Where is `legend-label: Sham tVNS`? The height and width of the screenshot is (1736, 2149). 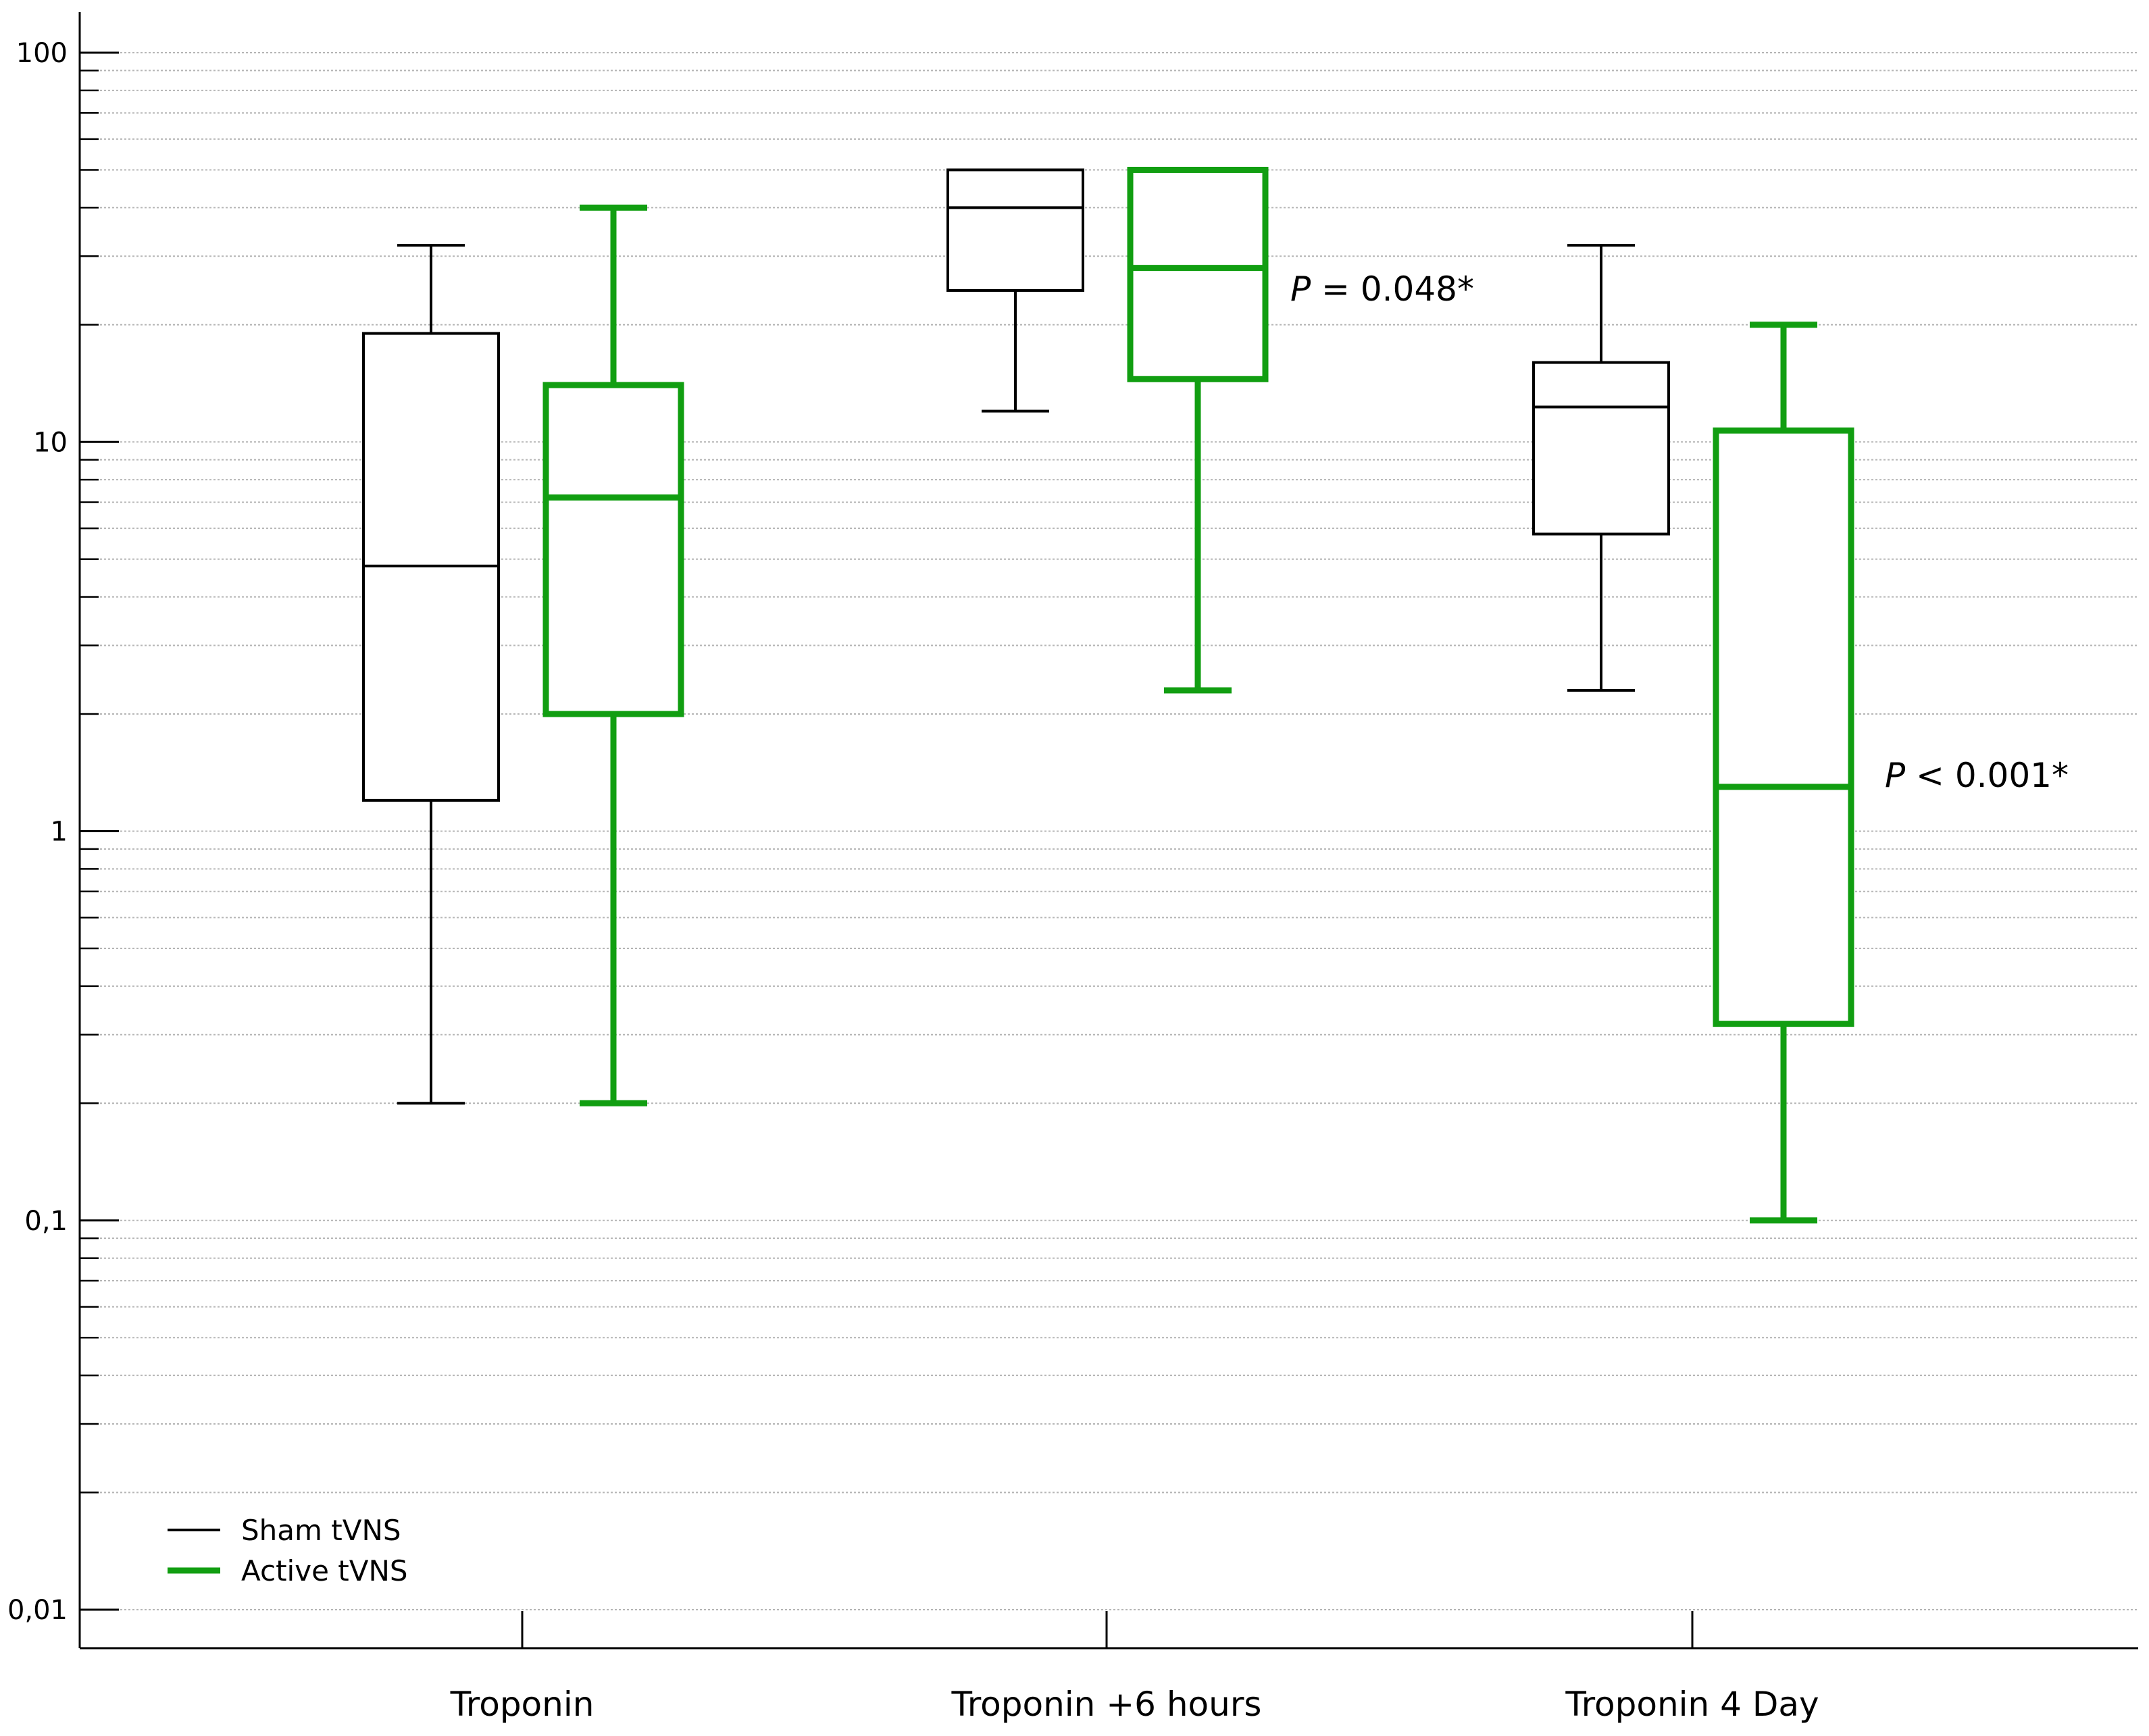
legend-label: Sham tVNS is located at coordinates (321, 1530).